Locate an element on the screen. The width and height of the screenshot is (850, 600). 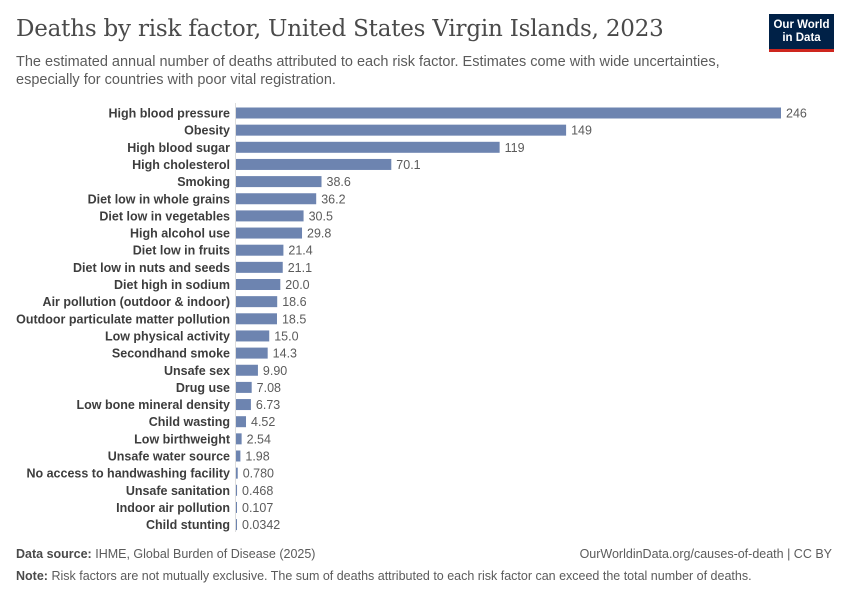
category-label: Unsafe water source is located at coordinates (169, 457).